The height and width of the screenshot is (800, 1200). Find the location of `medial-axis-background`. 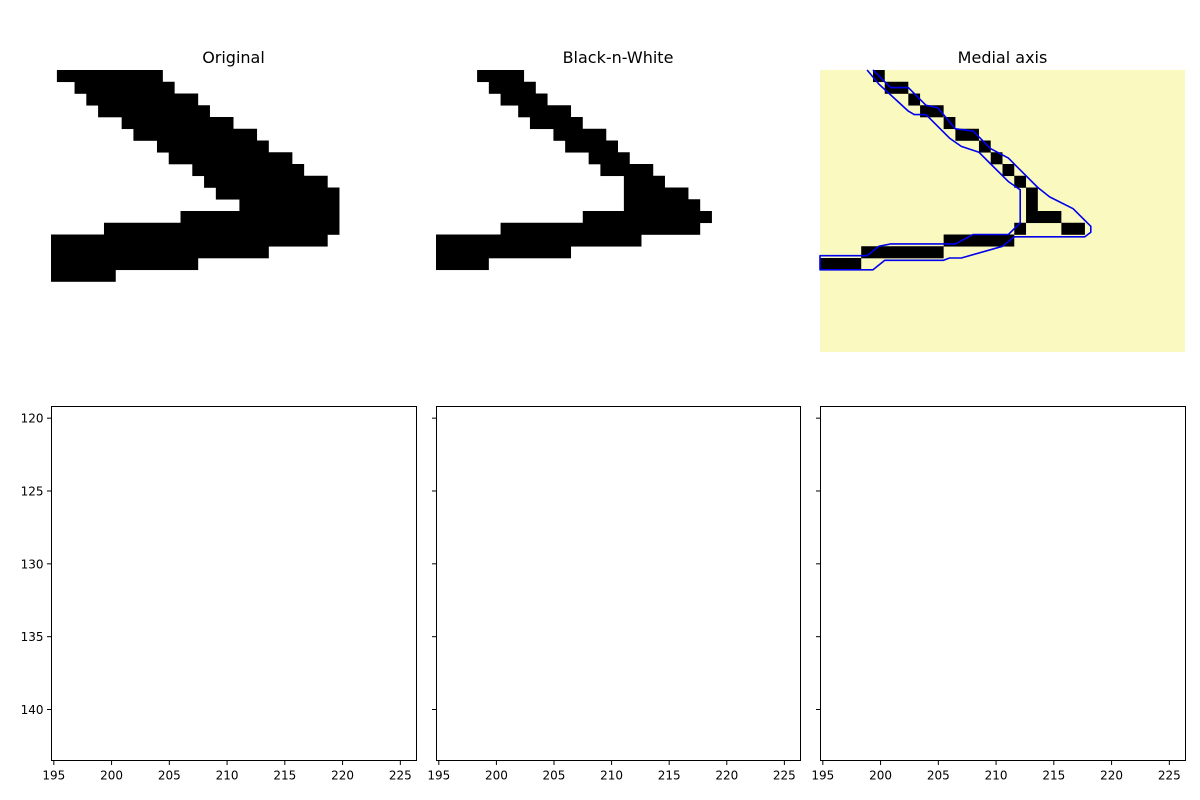

medial-axis-background is located at coordinates (1002, 211).